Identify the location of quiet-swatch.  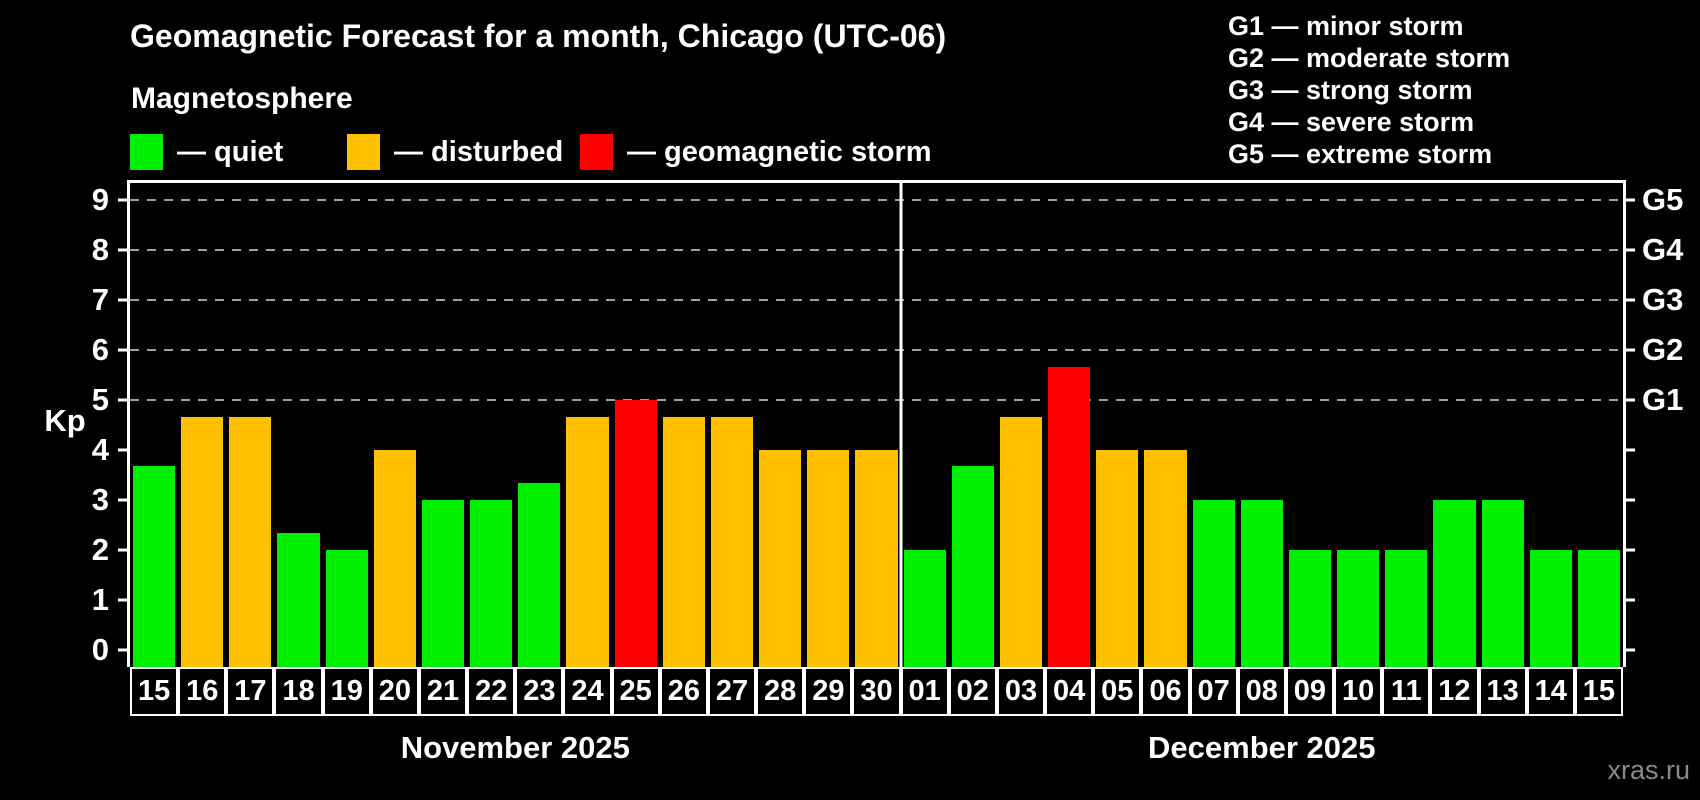
(146, 152).